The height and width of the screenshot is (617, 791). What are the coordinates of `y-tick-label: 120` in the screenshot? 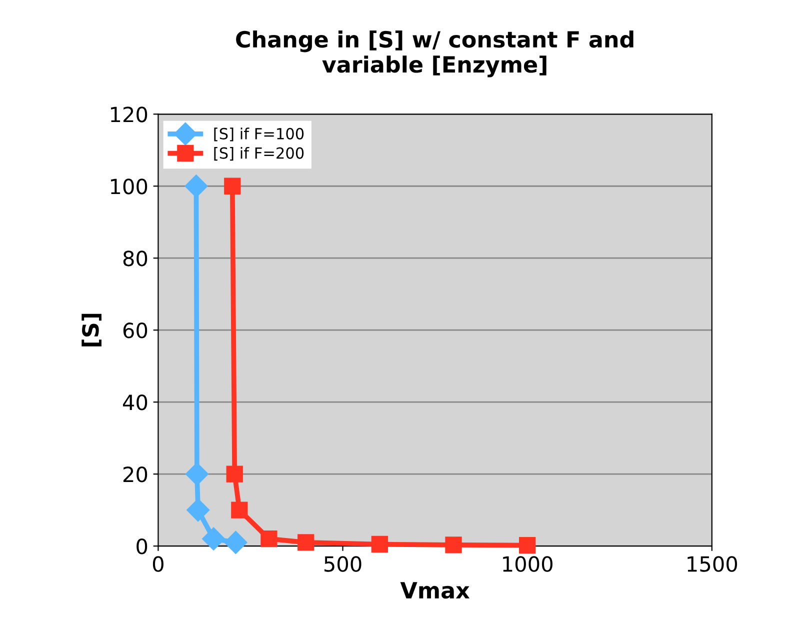 It's located at (129, 114).